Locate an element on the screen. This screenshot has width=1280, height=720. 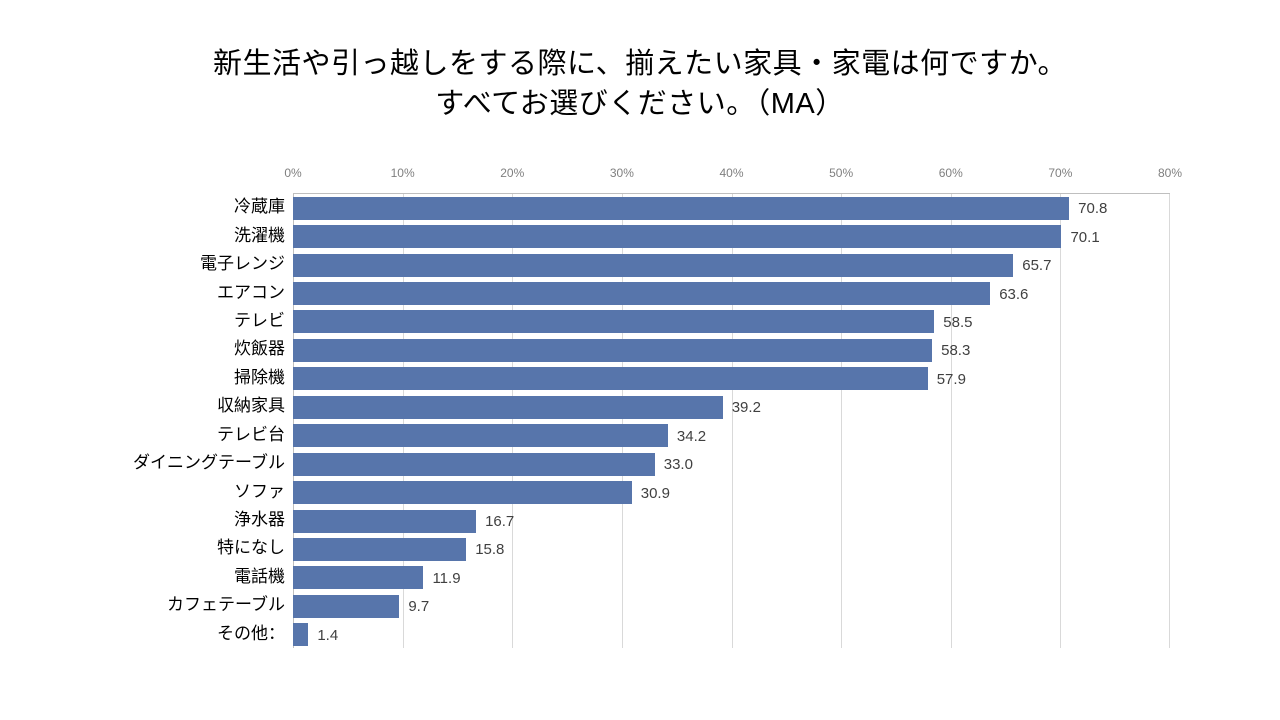
category-label: 洗濯機 is located at coordinates (259, 235).